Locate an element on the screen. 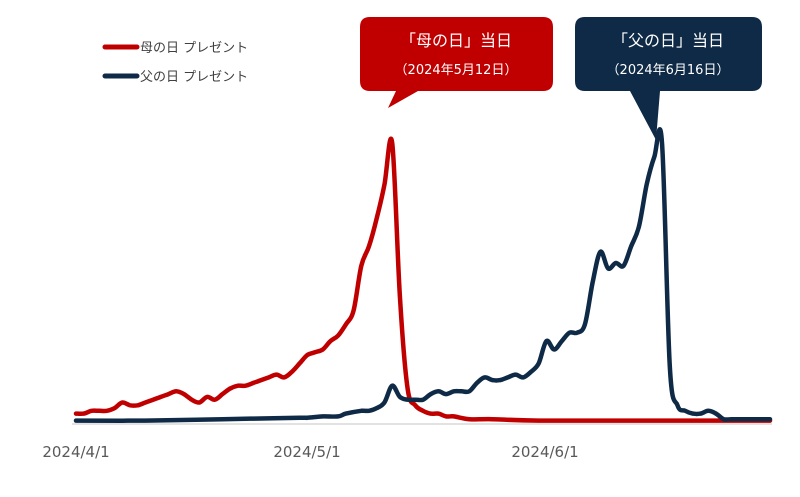 The image size is (800, 497). legend-item-mothers-day: 母の日 プレゼント is located at coordinates (175, 48).